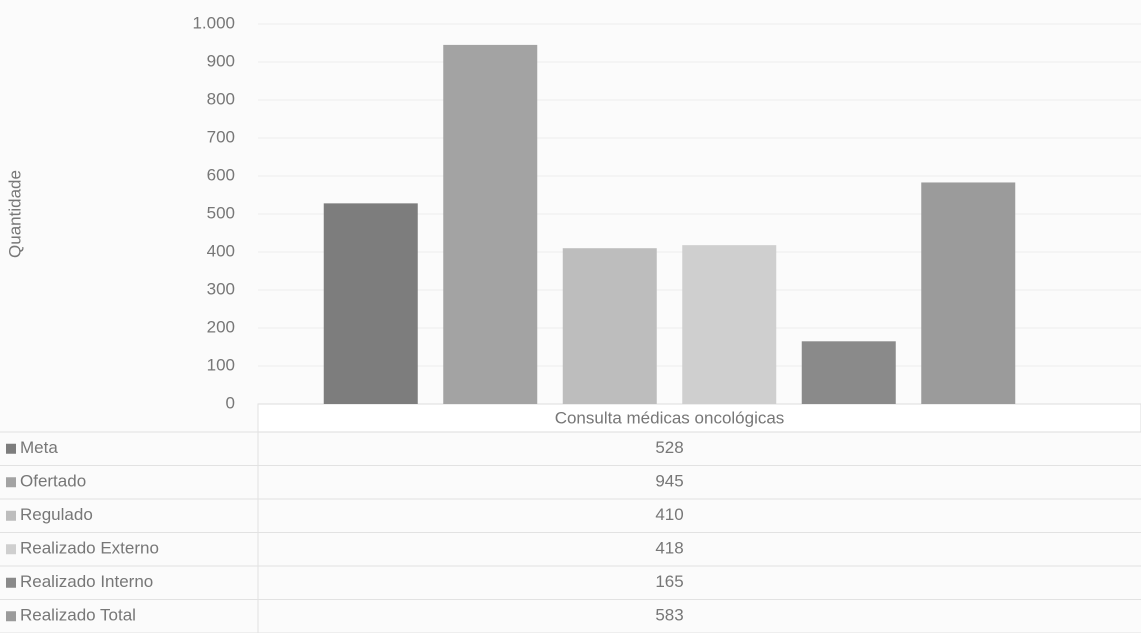 Image resolution: width=1141 pixels, height=633 pixels. I want to click on y-tick-label: 200, so click(221, 326).